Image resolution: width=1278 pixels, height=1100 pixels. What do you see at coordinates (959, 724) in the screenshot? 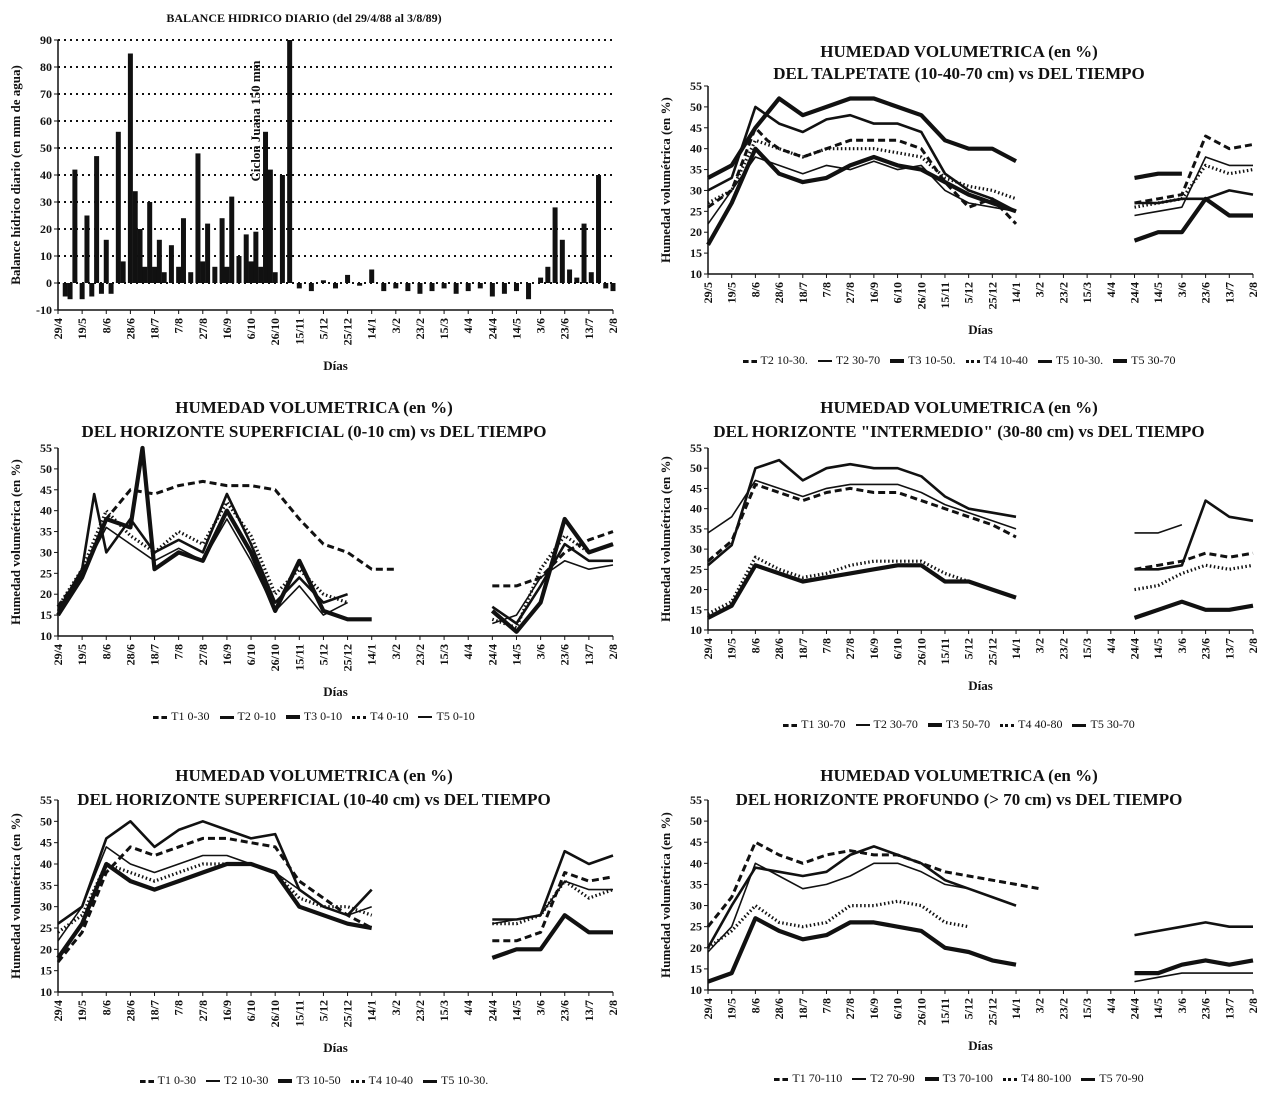
I see `legend: T1 30-70 T2 30-70 T3 50-70 T4 40-80 T5 30-70` at bounding box center [959, 724].